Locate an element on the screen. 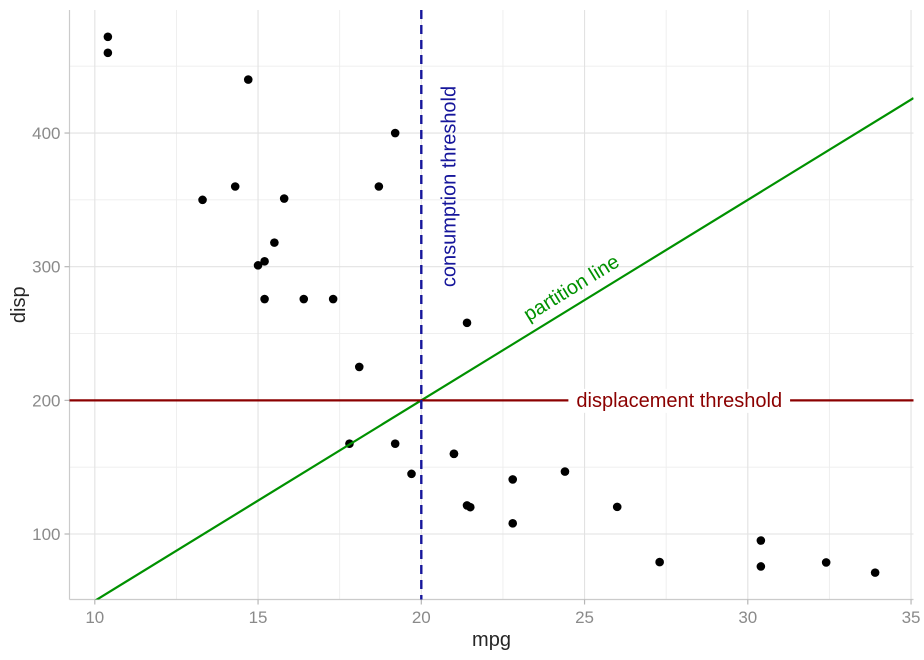 The width and height of the screenshot is (924, 660). label-background is located at coordinates (679, 400).